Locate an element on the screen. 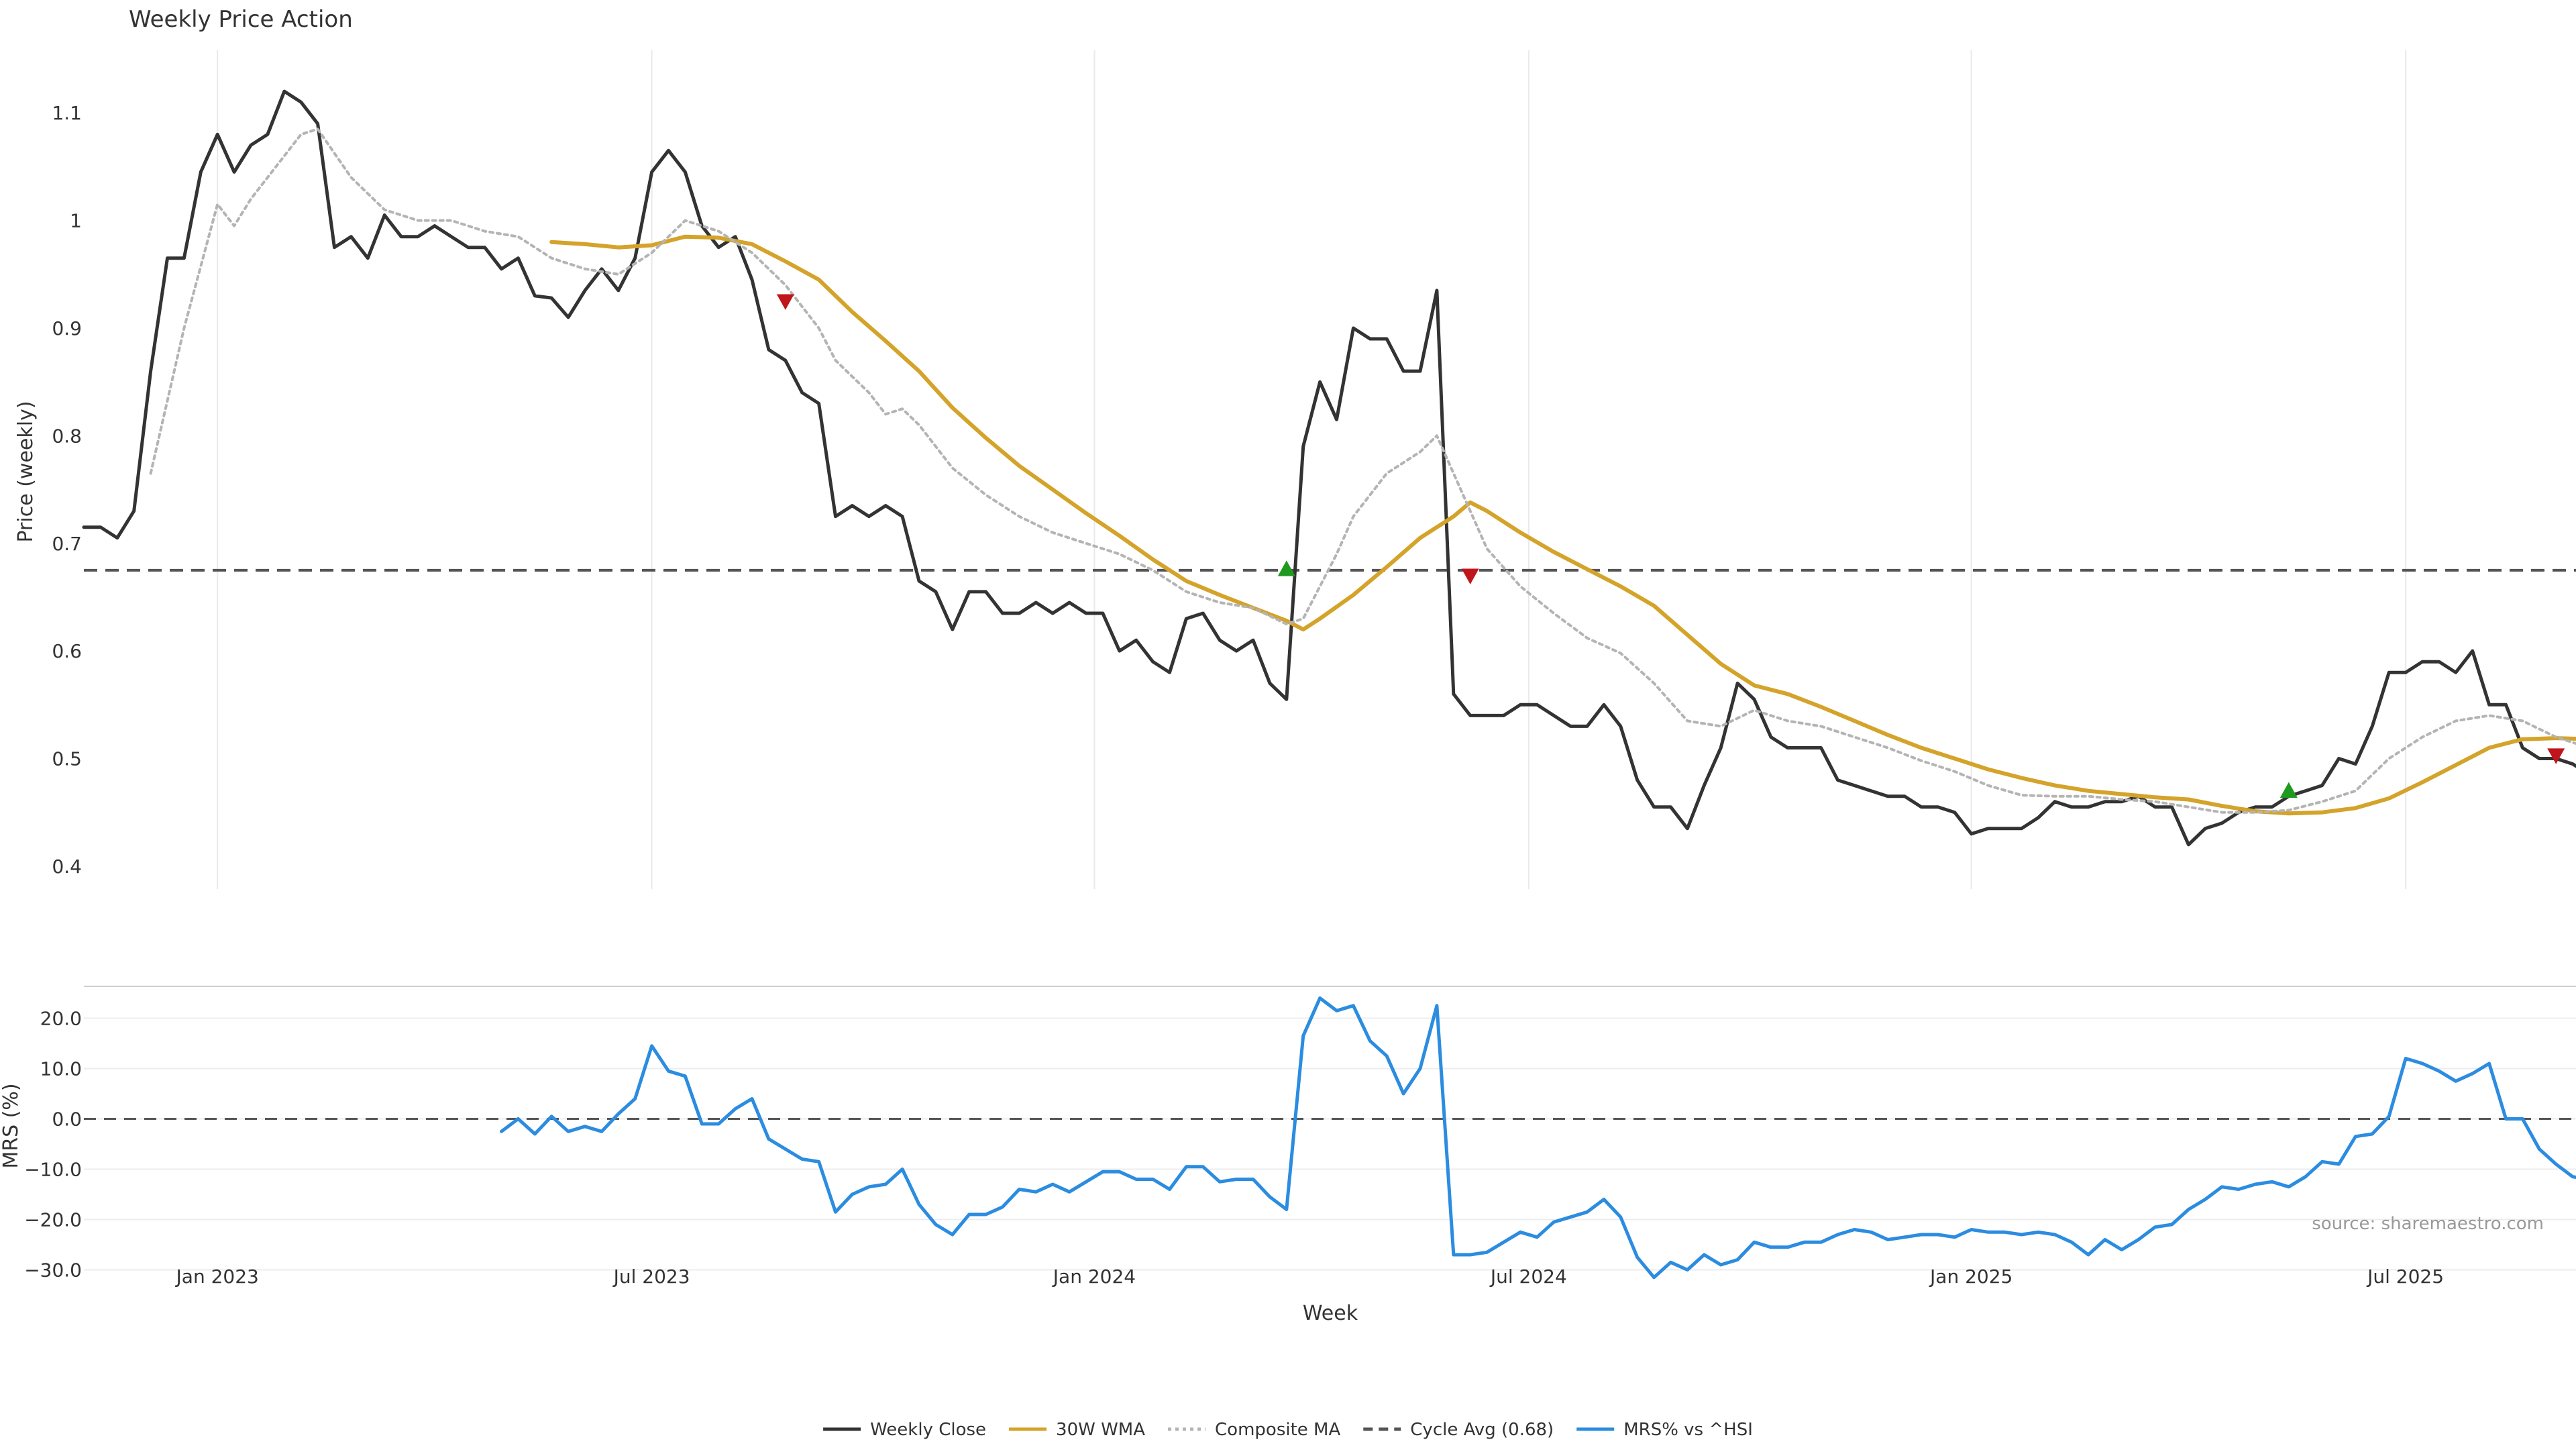 This screenshot has width=2576, height=1452. x-tick-label: Jul 2024 is located at coordinates (1528, 1277).